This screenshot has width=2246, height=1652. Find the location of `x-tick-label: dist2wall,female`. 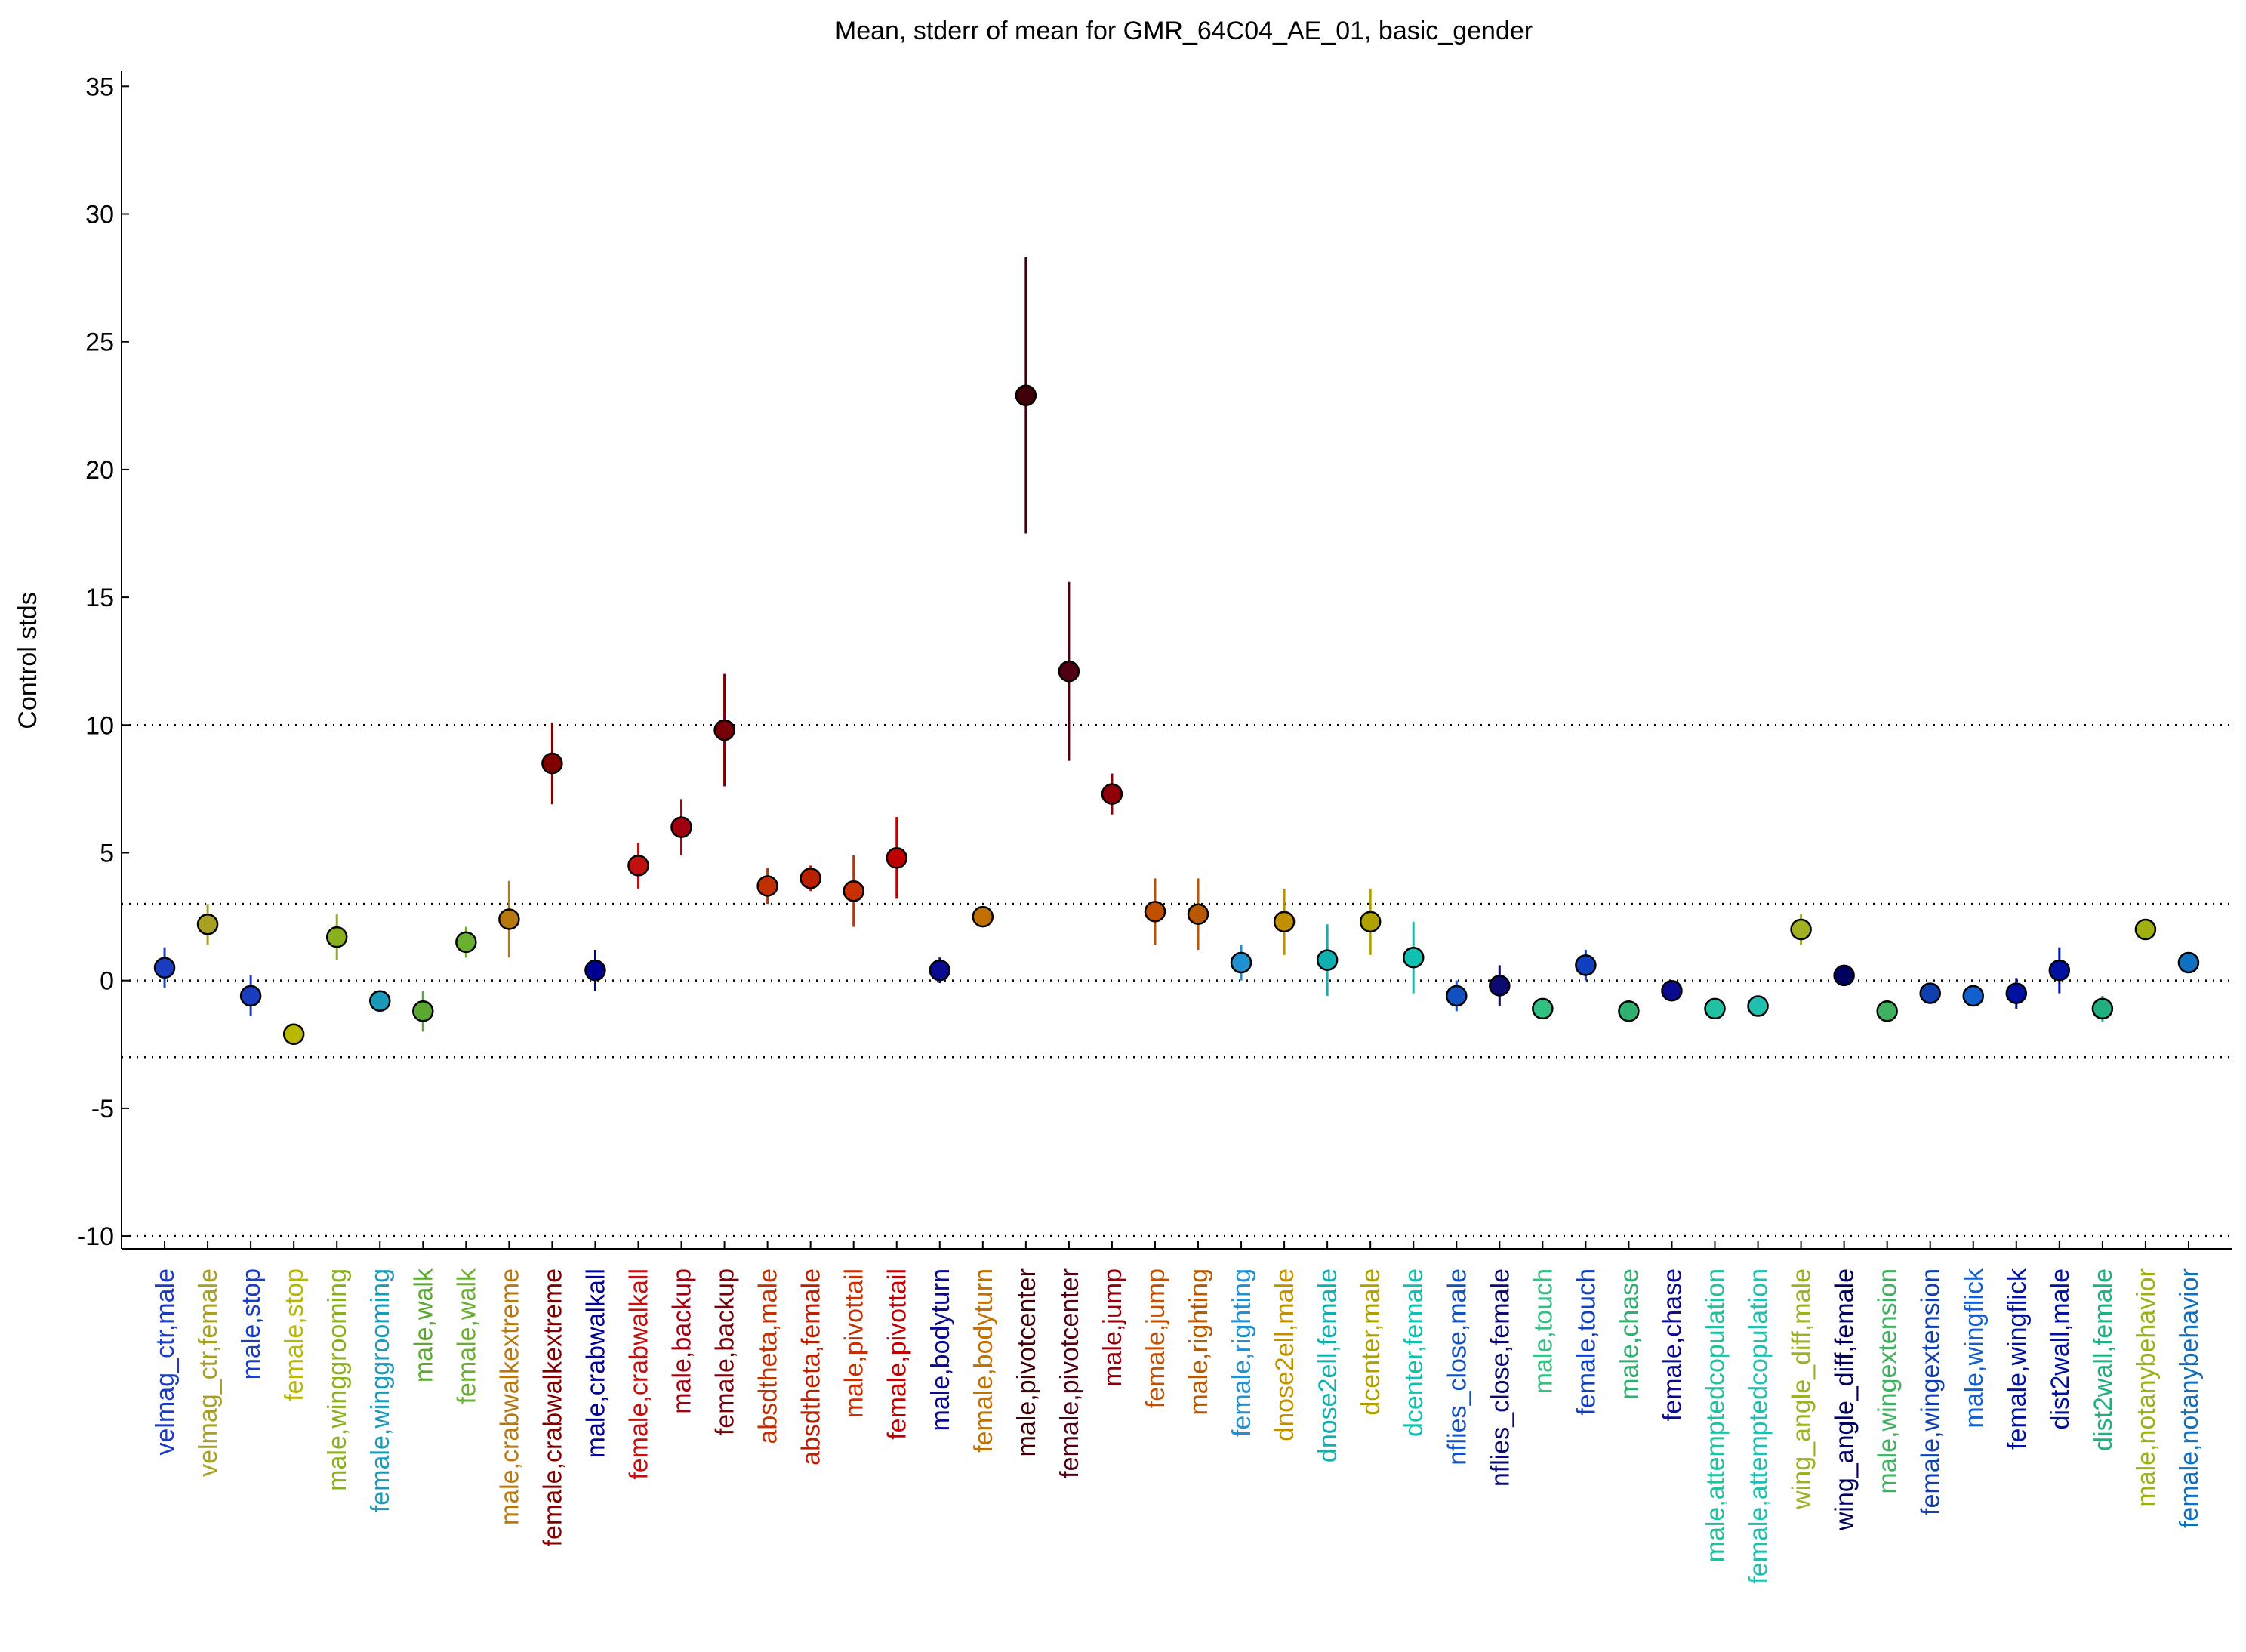

x-tick-label: dist2wall,female is located at coordinates (2103, 1360).